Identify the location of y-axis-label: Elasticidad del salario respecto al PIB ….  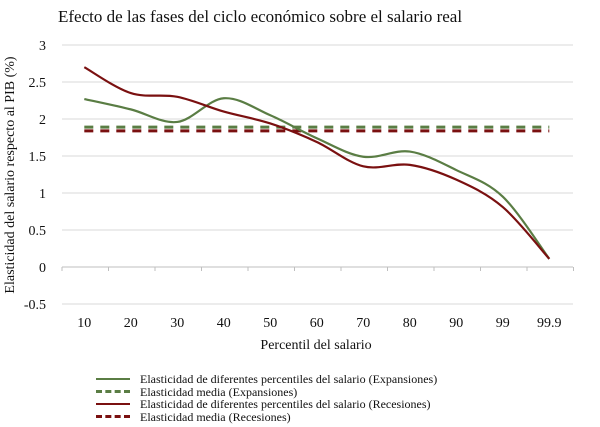
(10, 174).